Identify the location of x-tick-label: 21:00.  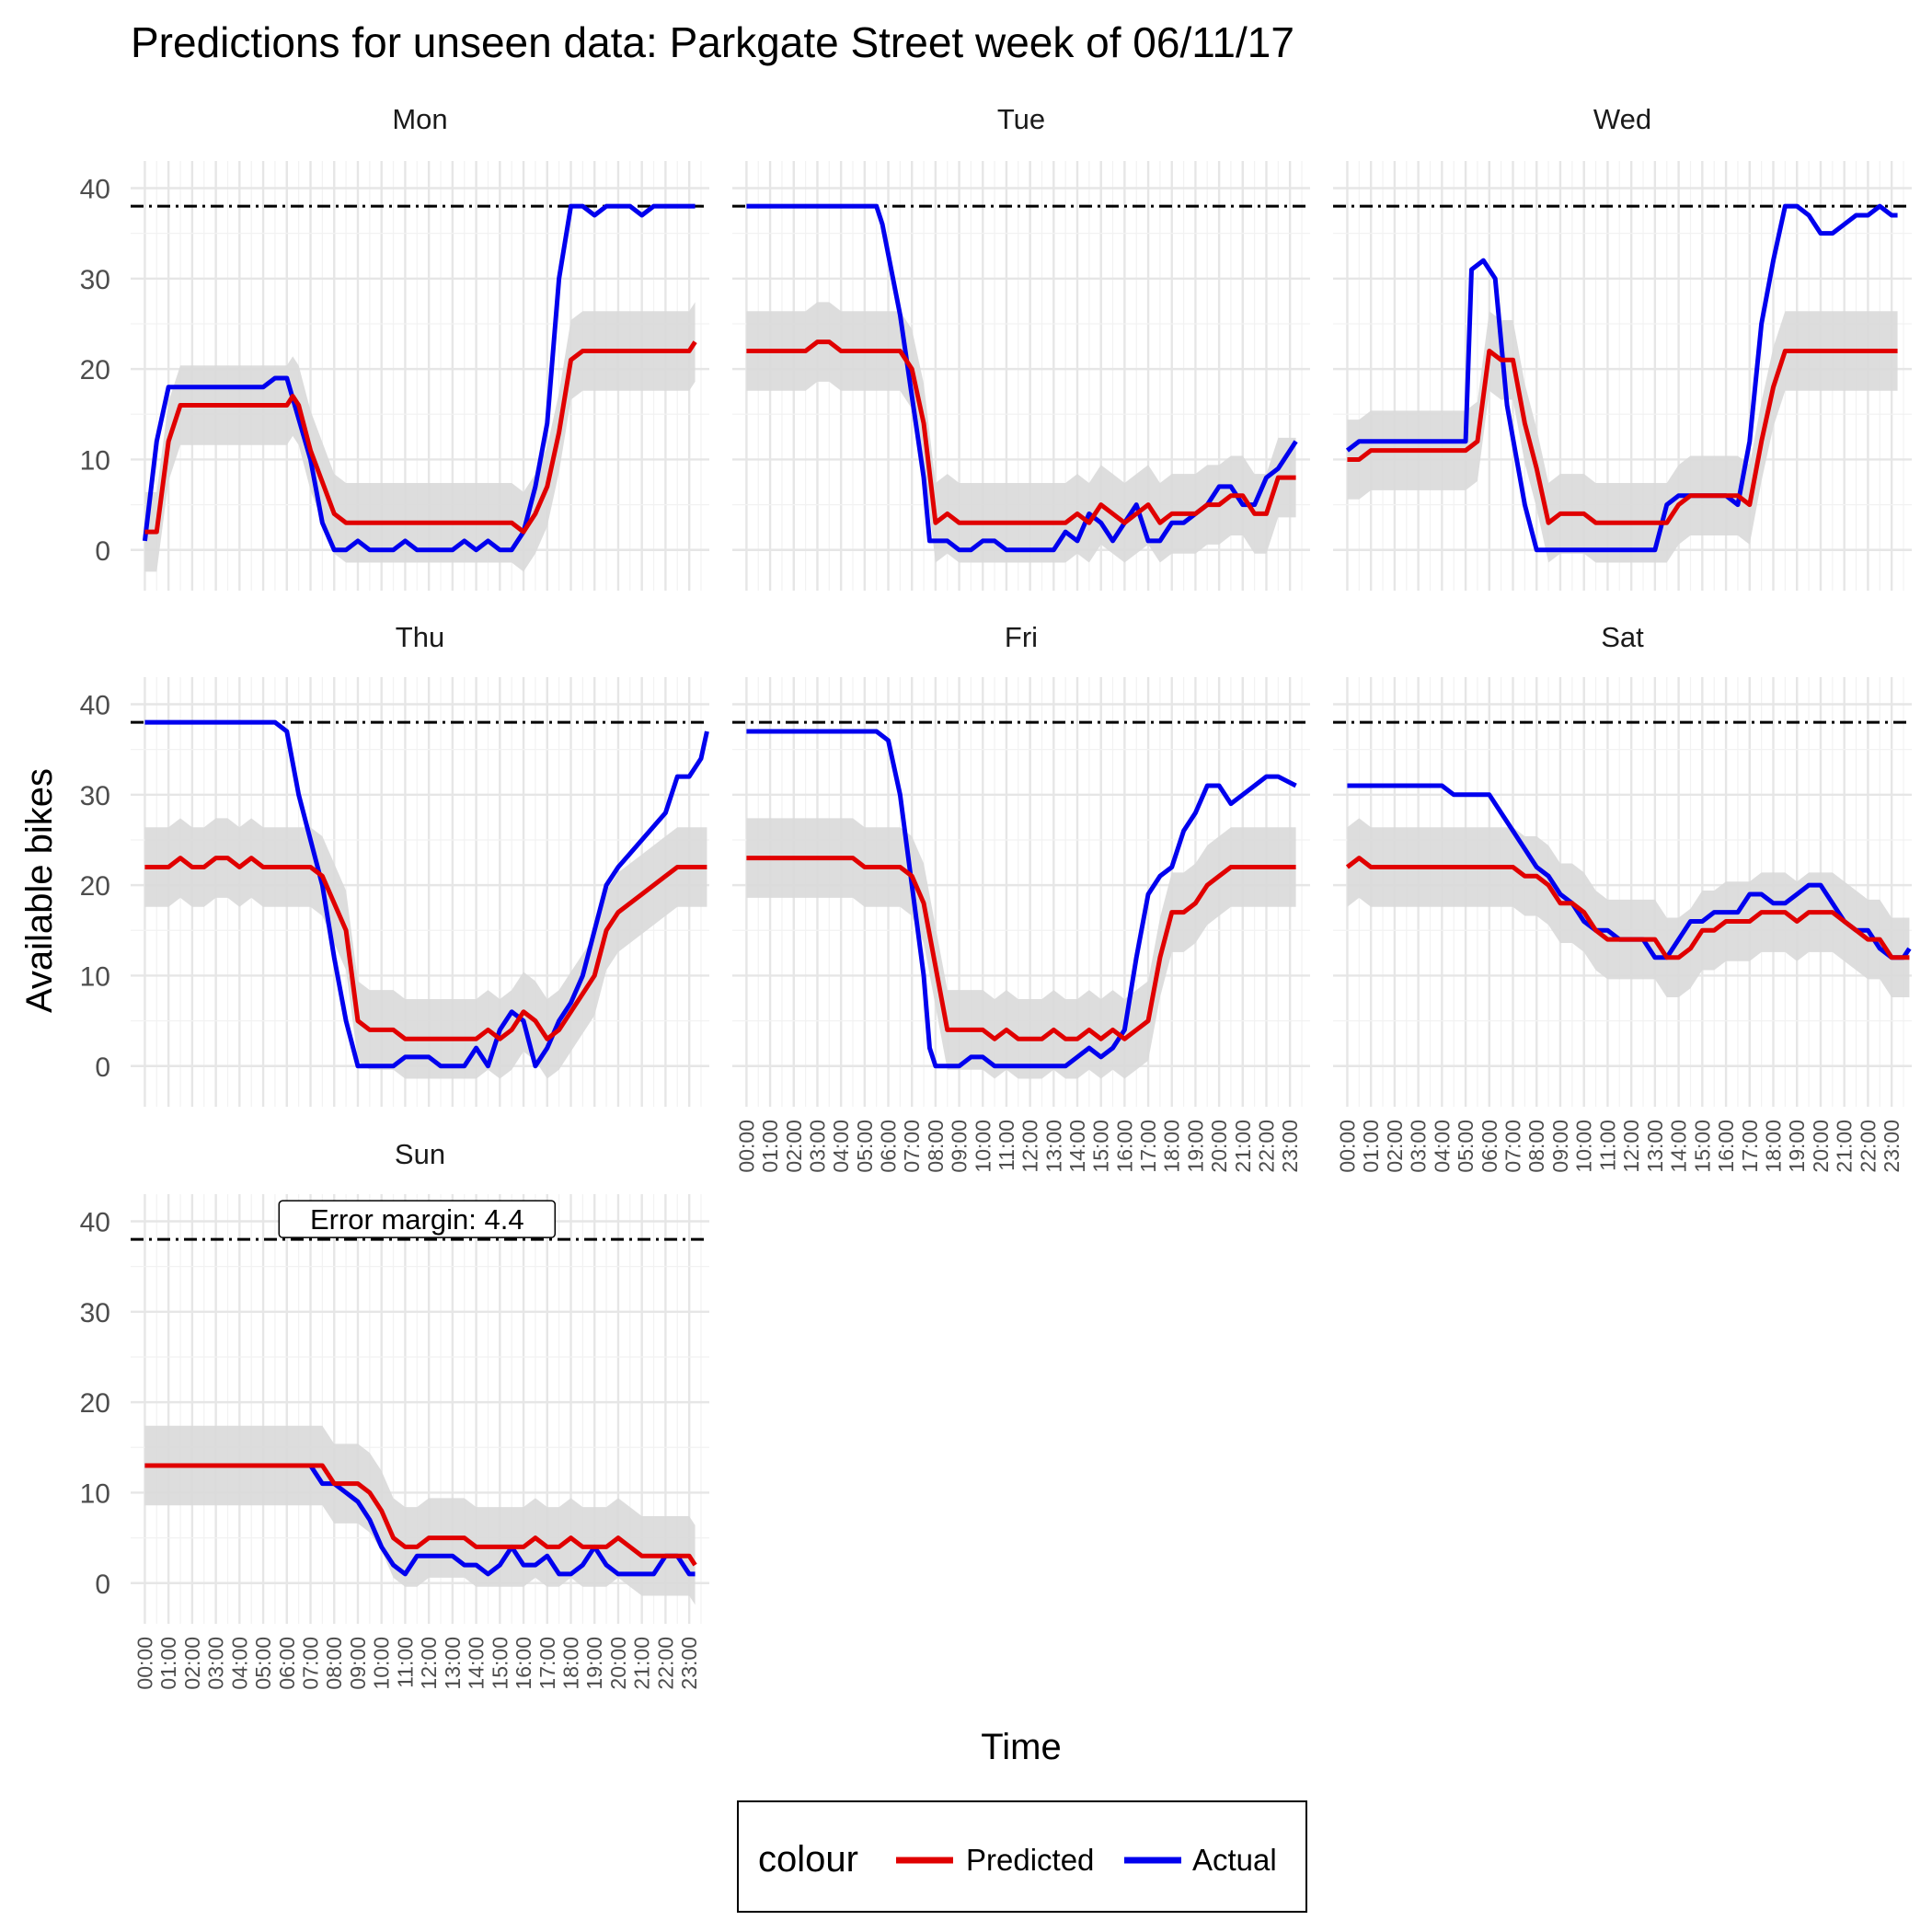
(642, 1663).